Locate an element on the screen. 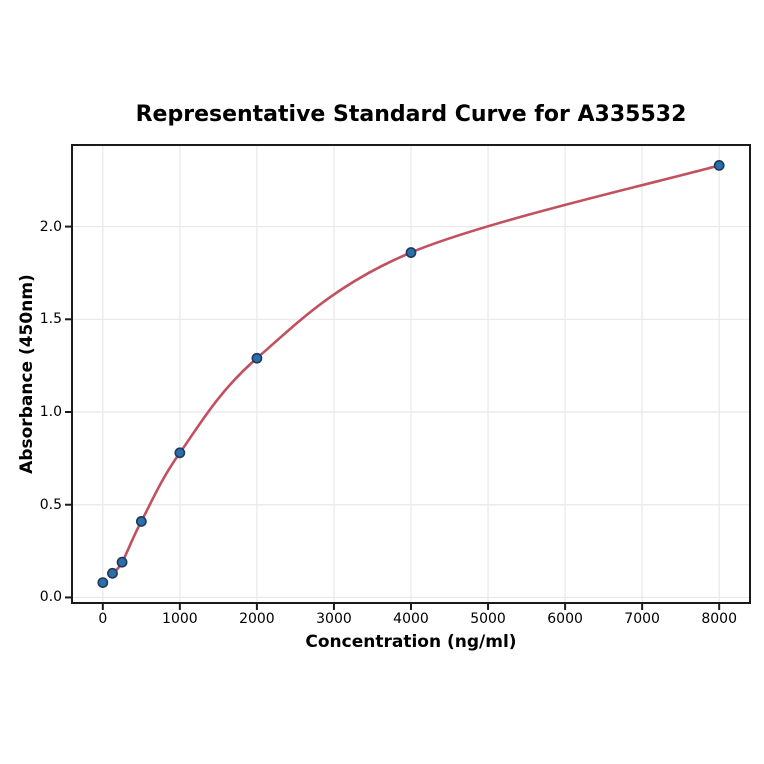 This screenshot has width=764, height=764. x-tick-label: 1000 is located at coordinates (180, 619).